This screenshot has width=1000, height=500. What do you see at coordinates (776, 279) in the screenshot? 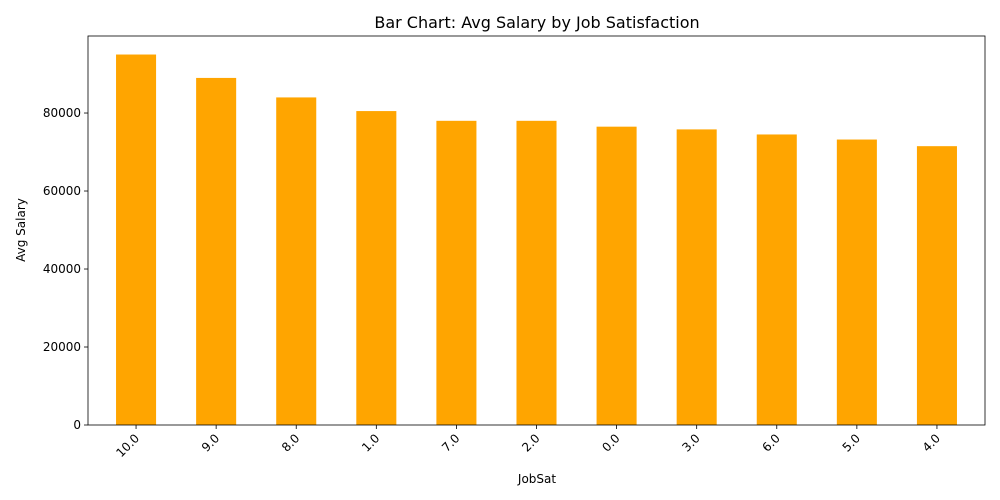
I see `bar-6.0` at bounding box center [776, 279].